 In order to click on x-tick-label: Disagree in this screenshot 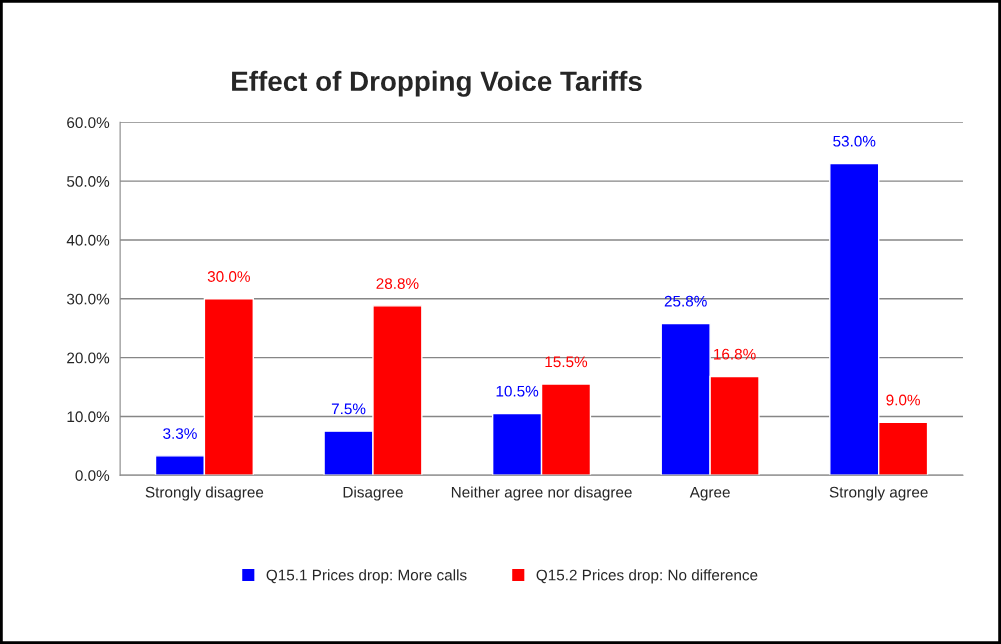, I will do `click(373, 493)`.